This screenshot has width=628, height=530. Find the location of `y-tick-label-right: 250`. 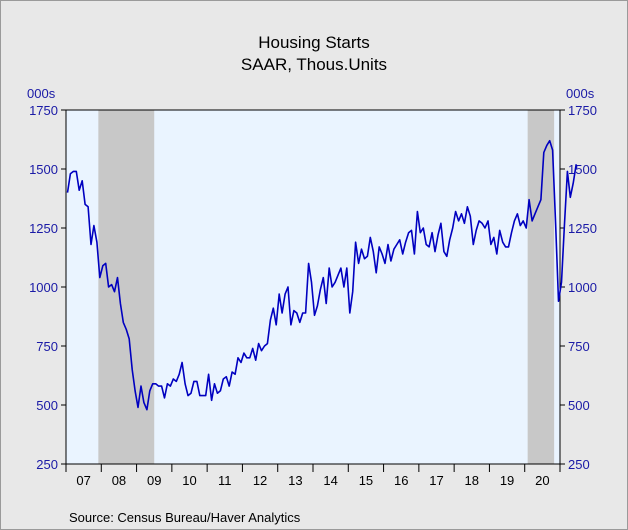

y-tick-label-right: 250 is located at coordinates (579, 464).